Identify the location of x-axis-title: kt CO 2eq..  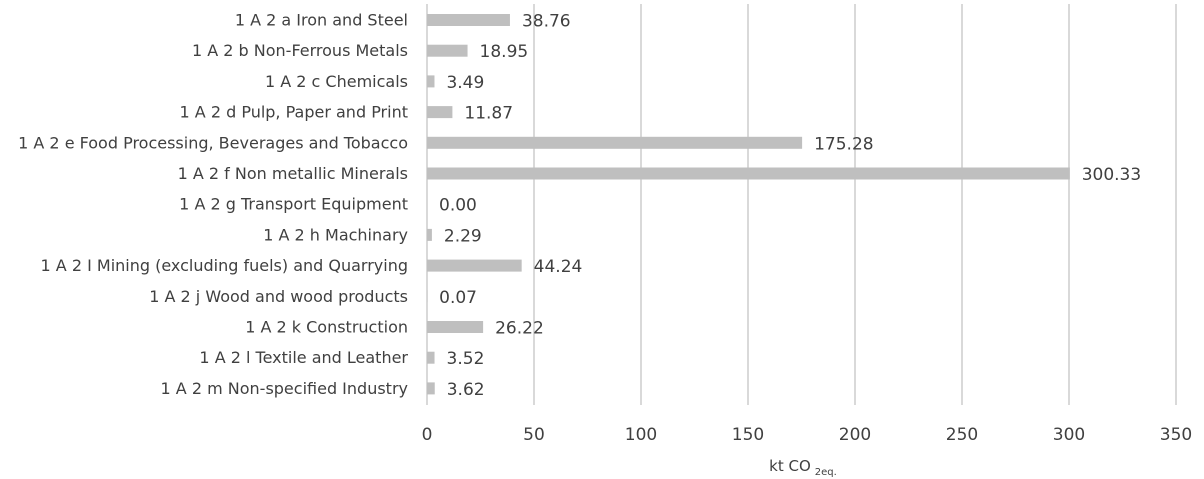
(803, 467).